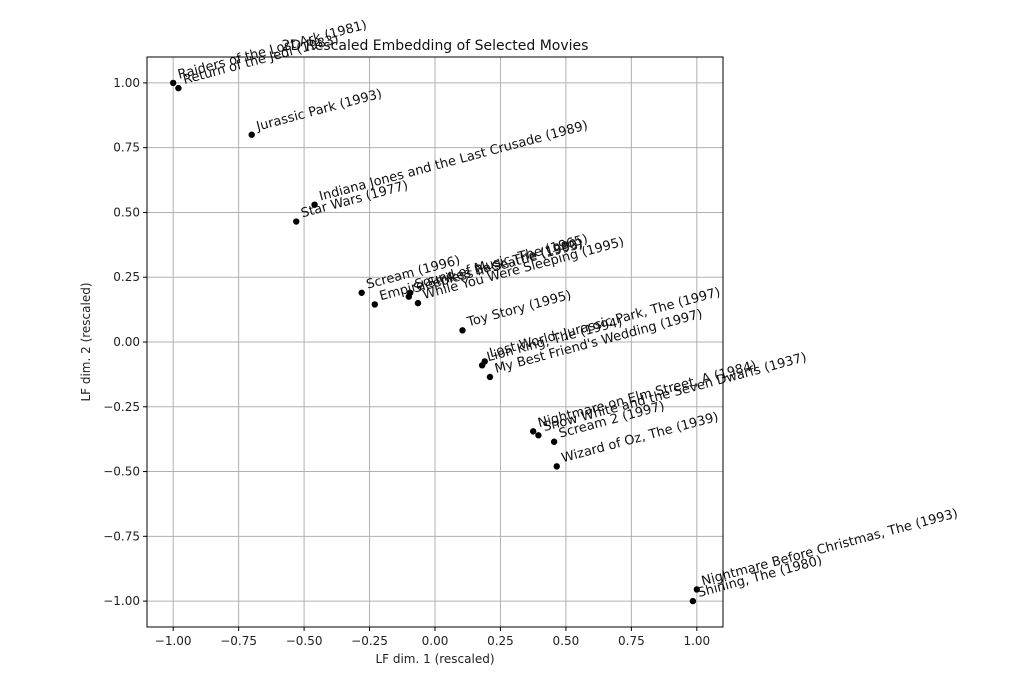 Image resolution: width=1020 pixels, height=692 pixels. Describe the element at coordinates (86, 341) in the screenshot. I see `y-axis-label: LF dim. 2 (rescaled)` at that location.